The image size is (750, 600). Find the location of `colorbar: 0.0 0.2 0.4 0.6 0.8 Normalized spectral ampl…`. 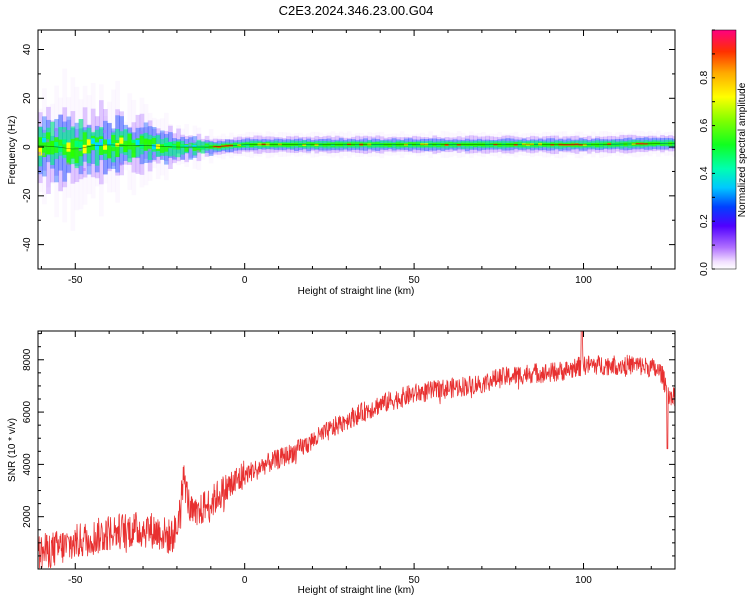

colorbar: 0.0 0.2 0.4 0.6 0.8 Normalized spectral ampl… is located at coordinates (723, 152).